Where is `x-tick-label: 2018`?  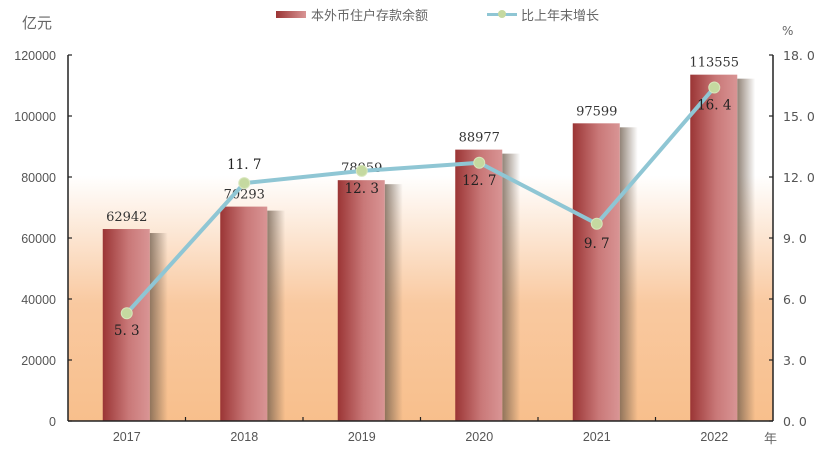
x-tick-label: 2018 is located at coordinates (244, 437).